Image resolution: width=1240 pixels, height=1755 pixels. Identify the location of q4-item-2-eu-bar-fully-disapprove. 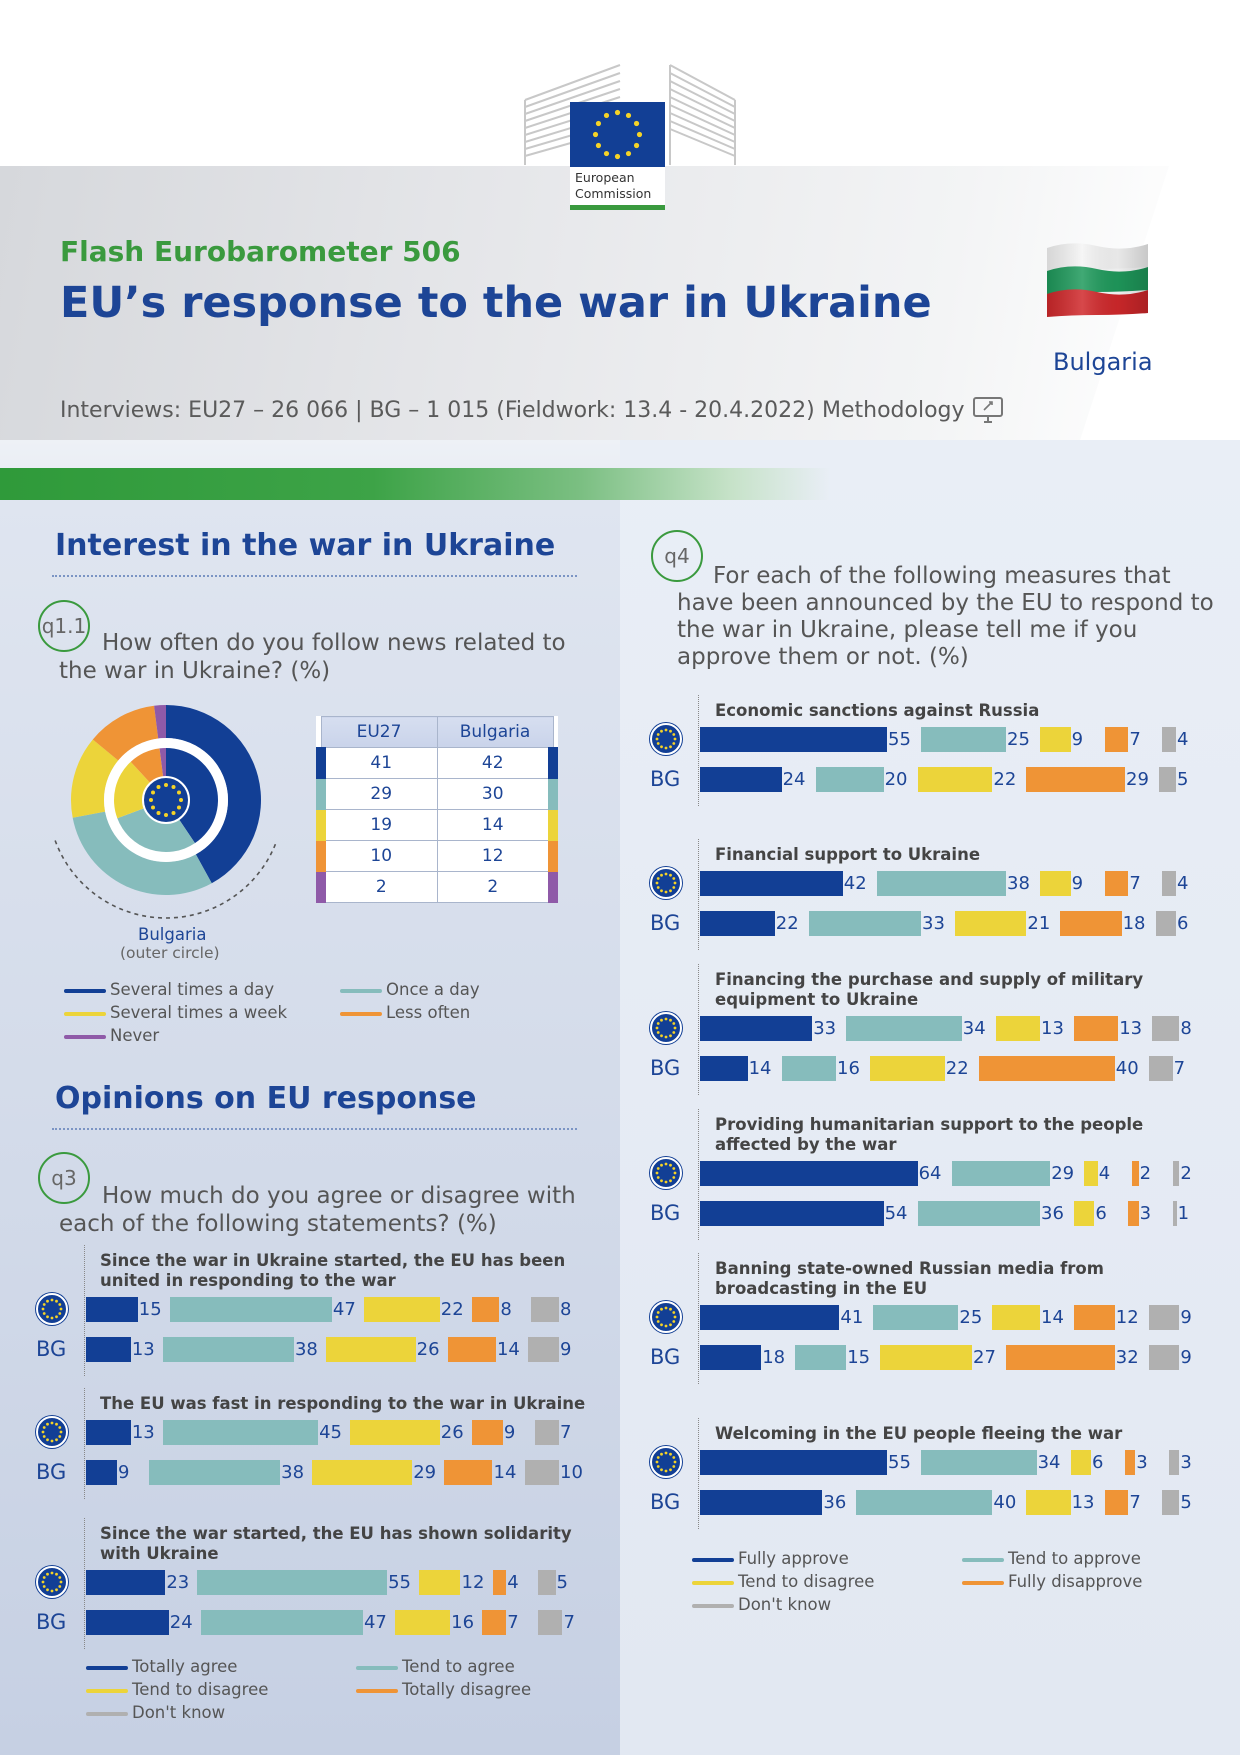
(1116, 883).